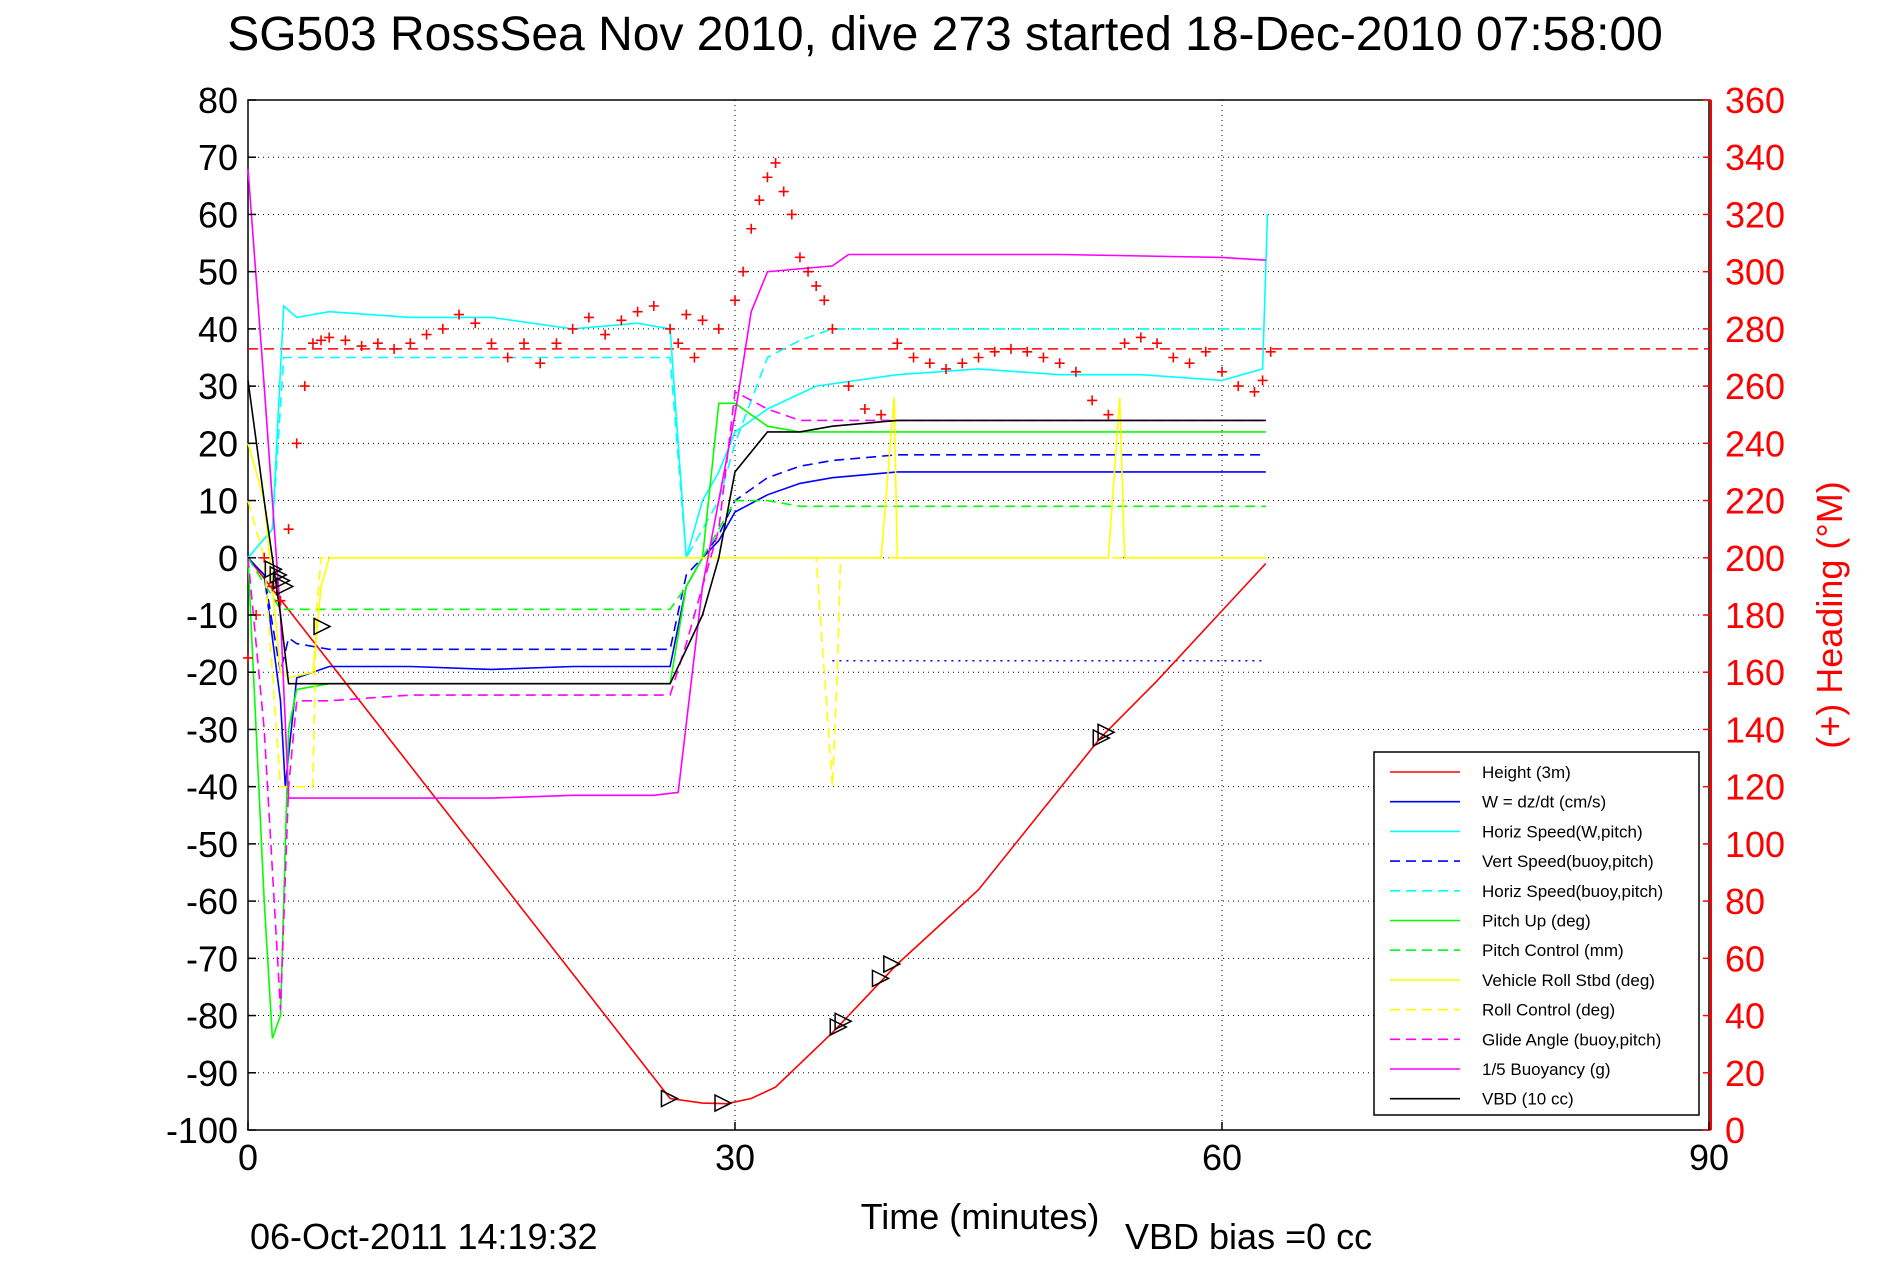  What do you see at coordinates (1528, 1099) in the screenshot?
I see `legend-entry: VBD (10 cc)` at bounding box center [1528, 1099].